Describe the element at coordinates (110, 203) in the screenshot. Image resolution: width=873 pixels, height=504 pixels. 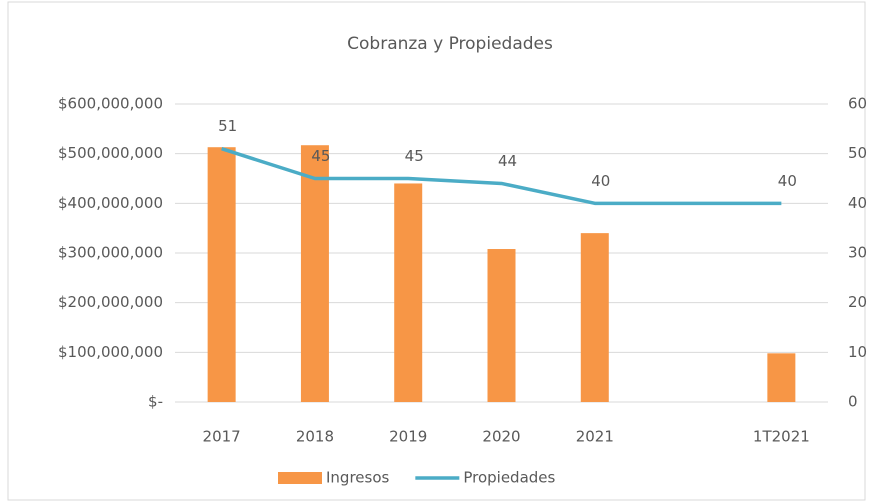
I see `y-tick-label: $400,000,000` at that location.